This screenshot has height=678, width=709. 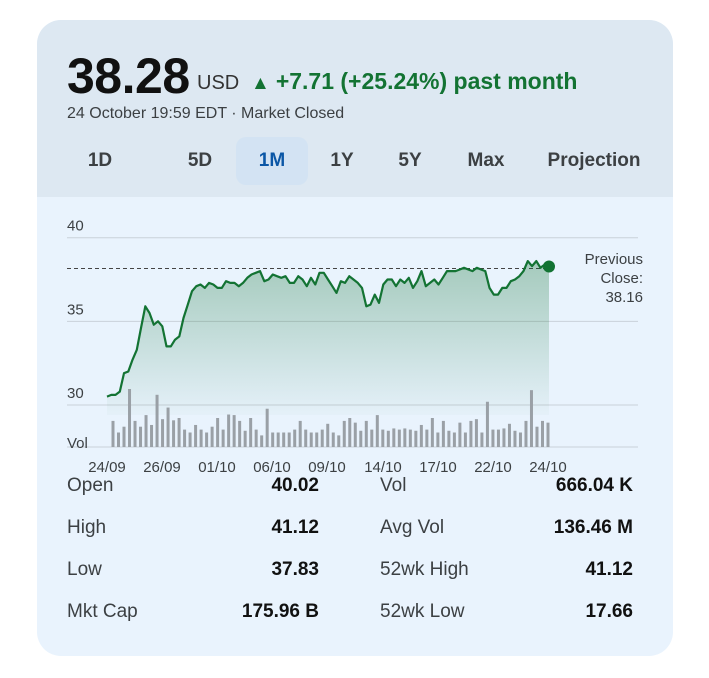 I want to click on currency-label: USD, so click(x=218, y=83).